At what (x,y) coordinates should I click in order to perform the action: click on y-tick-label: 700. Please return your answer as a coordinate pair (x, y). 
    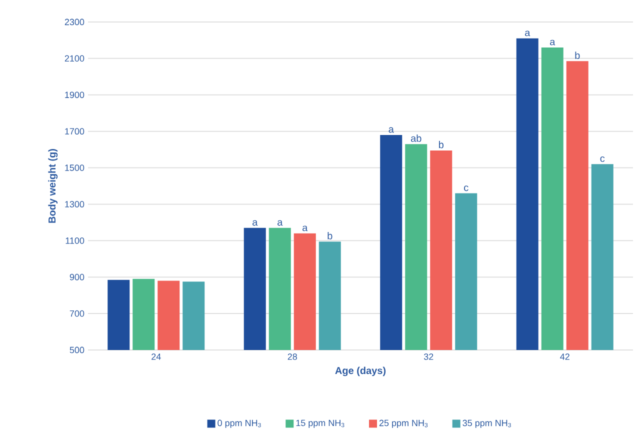
    Looking at the image, I should click on (77, 313).